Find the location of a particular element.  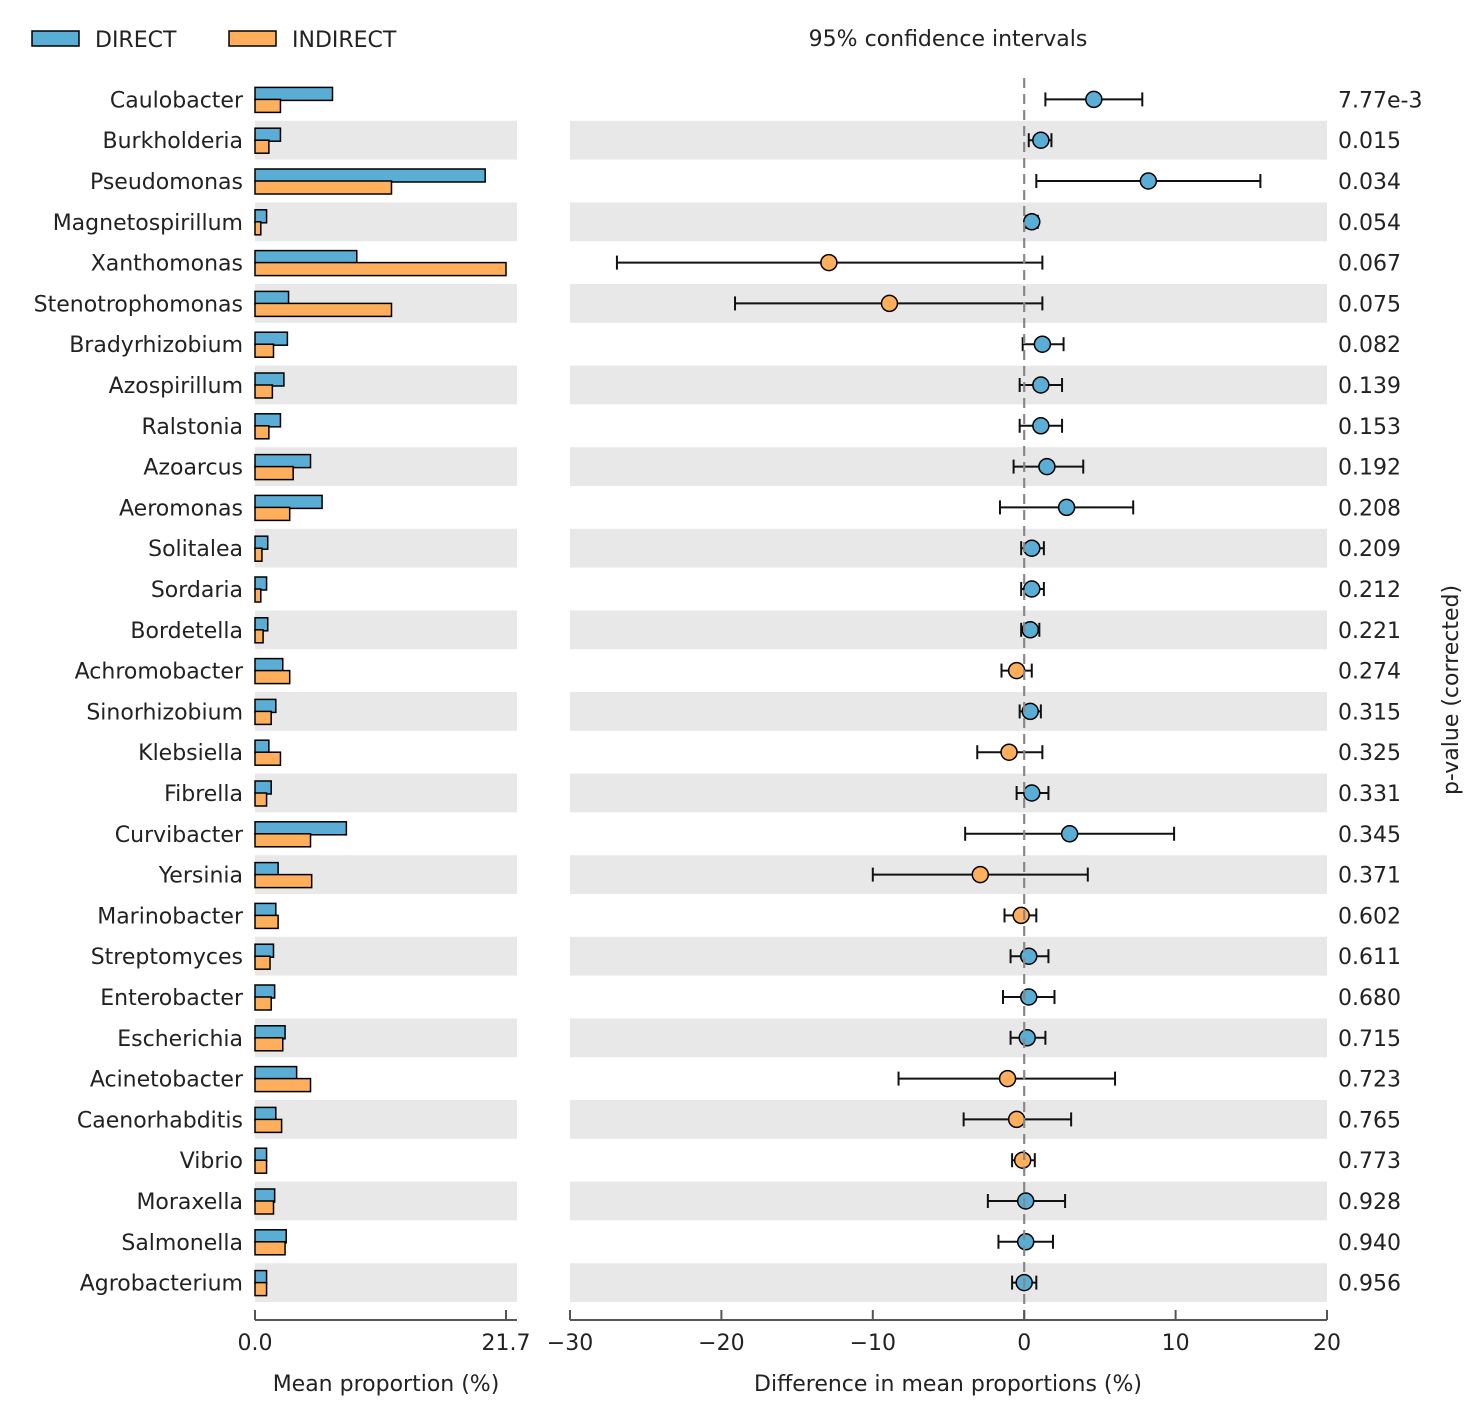

left-x-axis-label: Mean proportion (%) is located at coordinates (386, 1384).